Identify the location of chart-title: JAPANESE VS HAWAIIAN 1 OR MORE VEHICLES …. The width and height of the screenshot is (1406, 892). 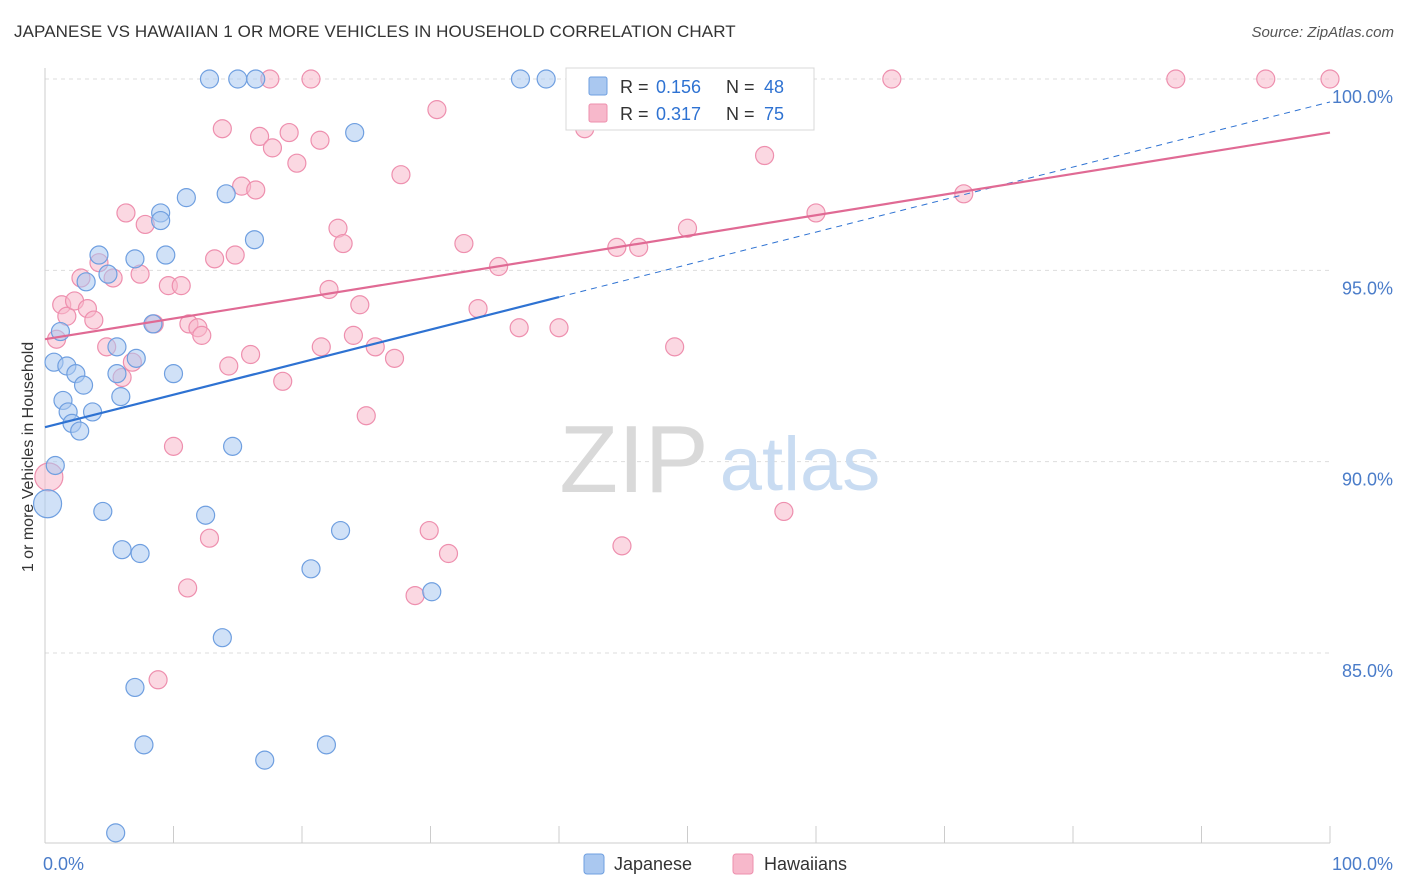
(375, 31).